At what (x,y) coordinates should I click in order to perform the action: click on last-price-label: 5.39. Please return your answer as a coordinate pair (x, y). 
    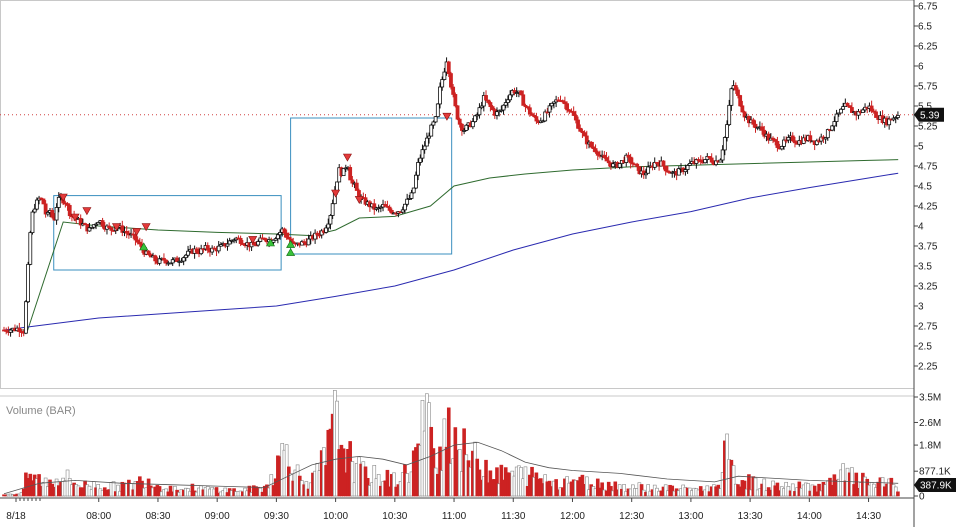
    Looking at the image, I should click on (930, 115).